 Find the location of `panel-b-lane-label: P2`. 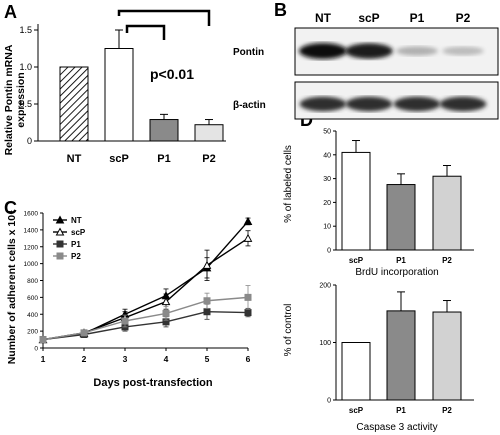

panel-b-lane-label: P2 is located at coordinates (463, 18).